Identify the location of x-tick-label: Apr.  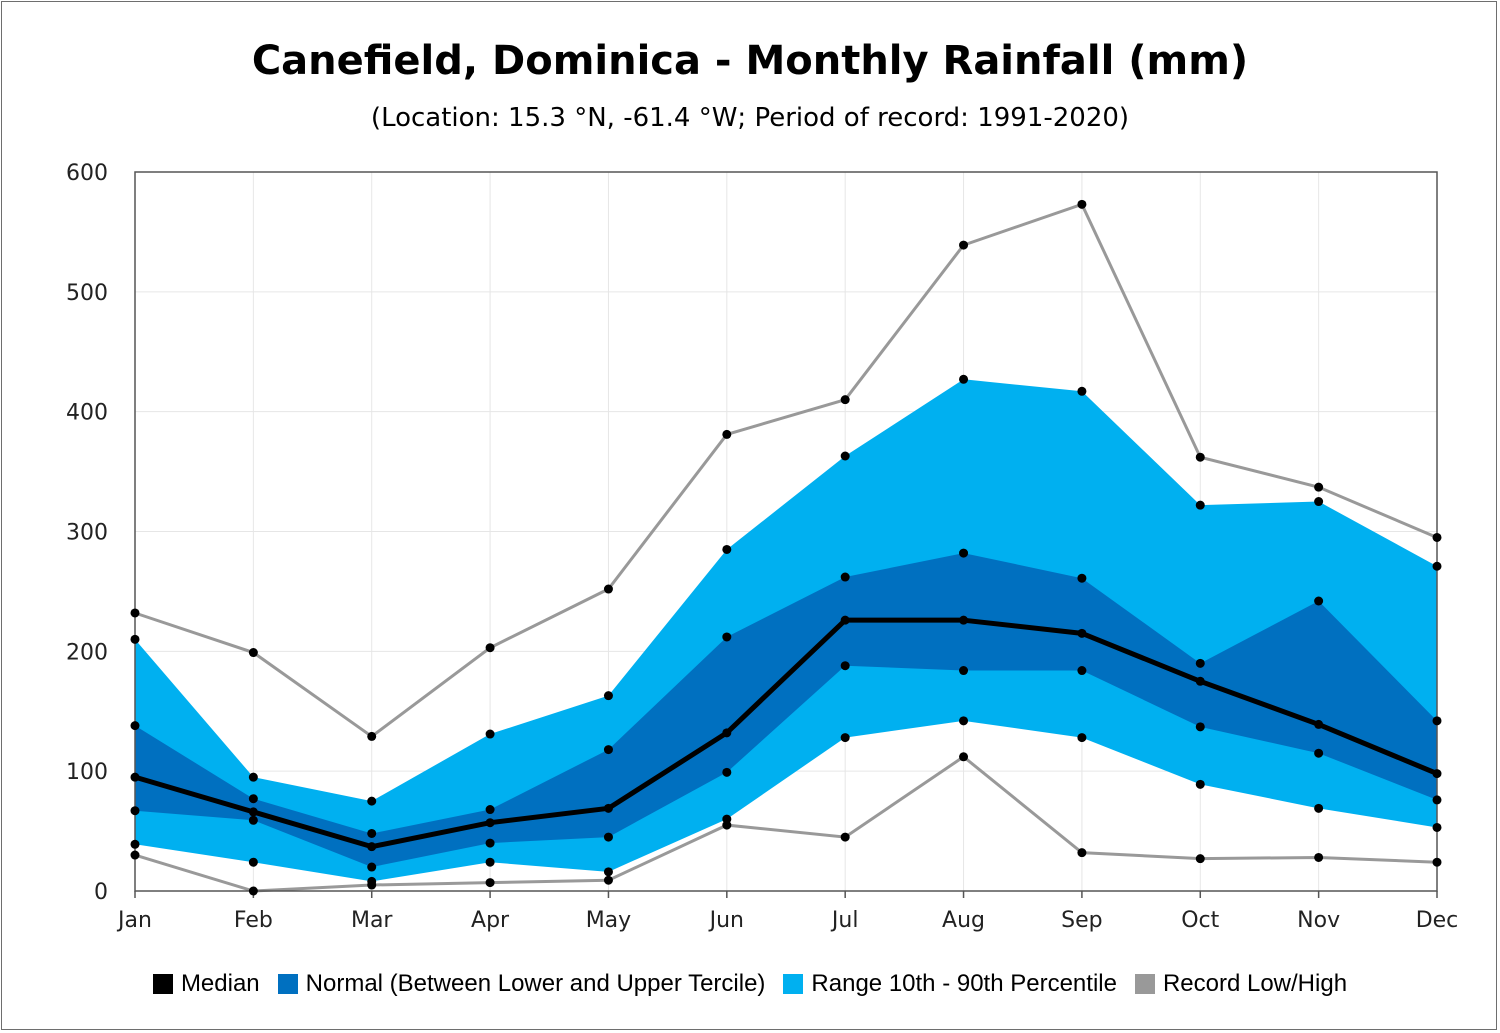
(490, 920).